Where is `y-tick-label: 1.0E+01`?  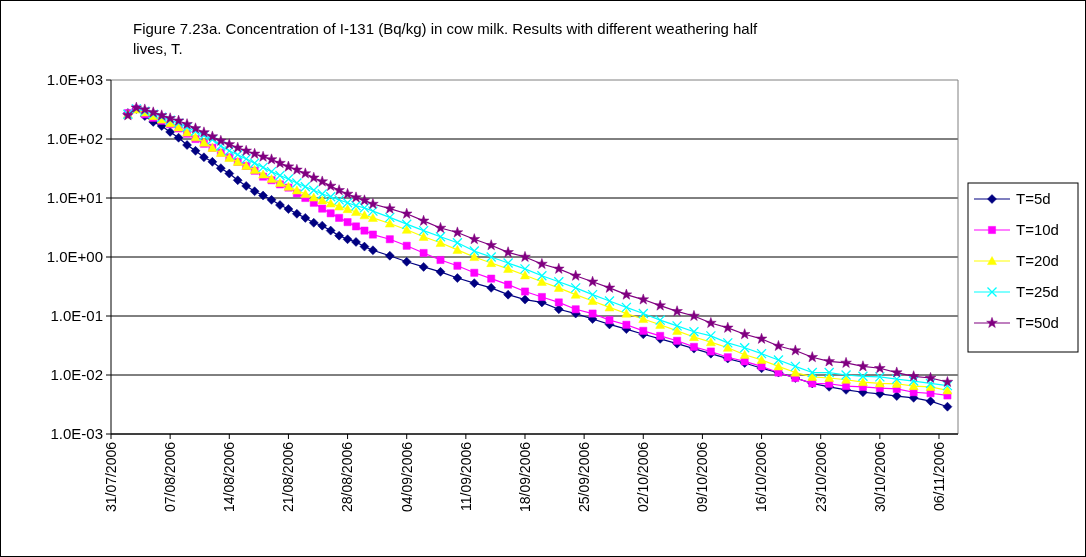
y-tick-label: 1.0E+01 is located at coordinates (74, 198).